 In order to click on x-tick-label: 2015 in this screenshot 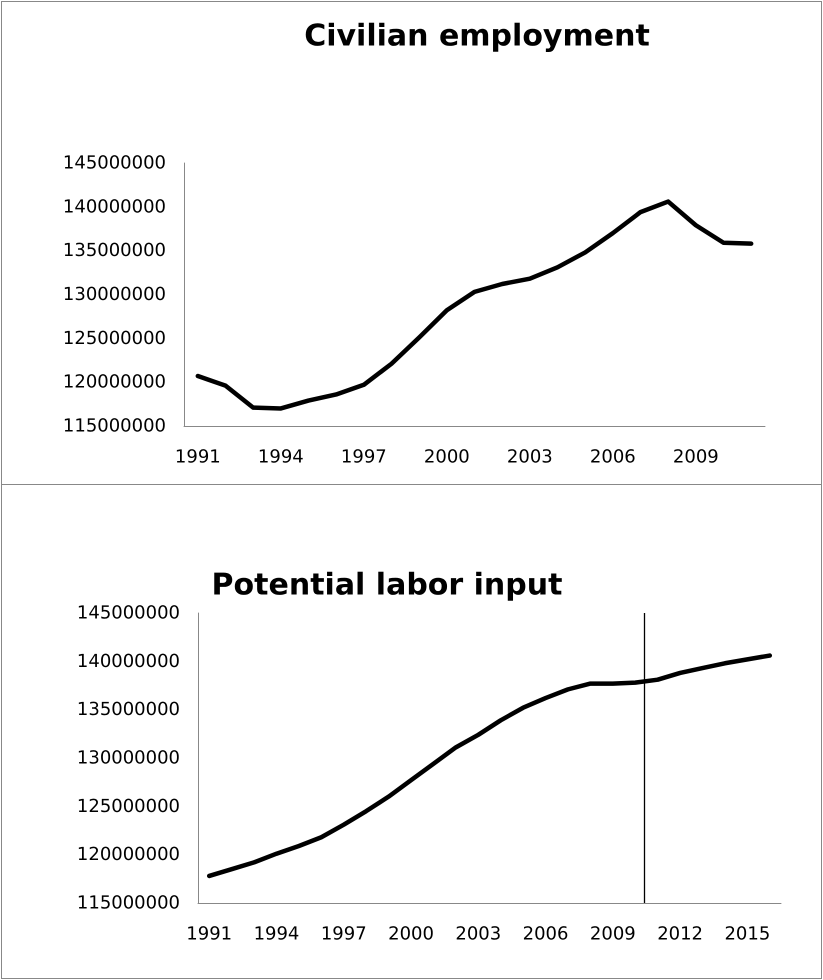, I will do `click(747, 934)`.